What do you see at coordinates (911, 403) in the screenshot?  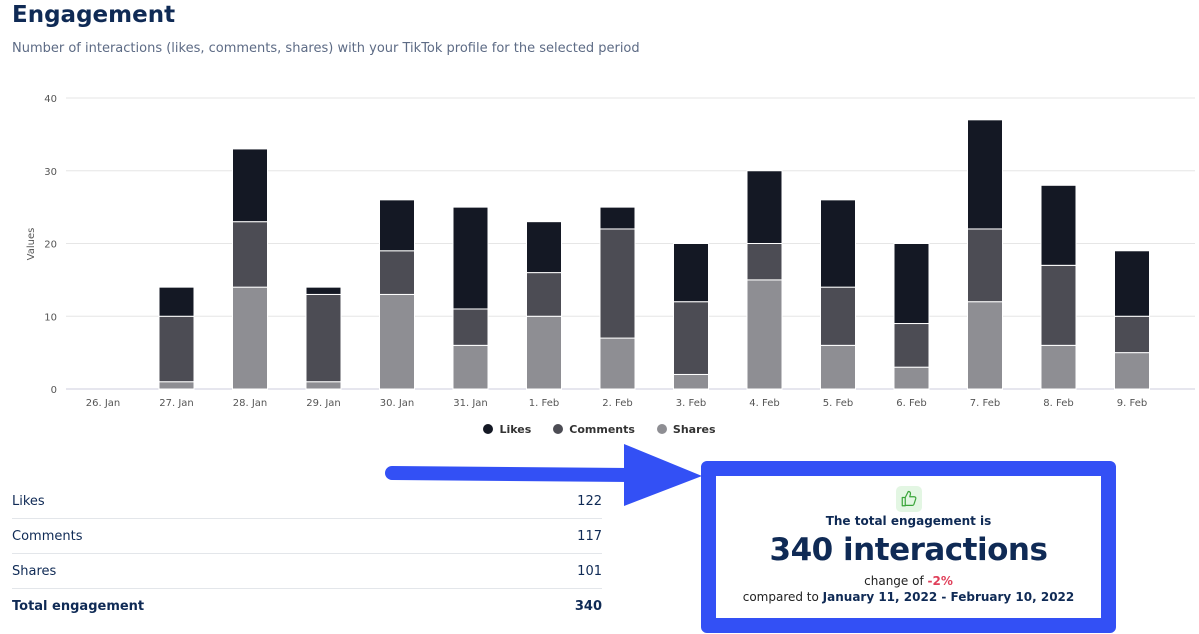 I see `x-tick-label: 6. Feb` at bounding box center [911, 403].